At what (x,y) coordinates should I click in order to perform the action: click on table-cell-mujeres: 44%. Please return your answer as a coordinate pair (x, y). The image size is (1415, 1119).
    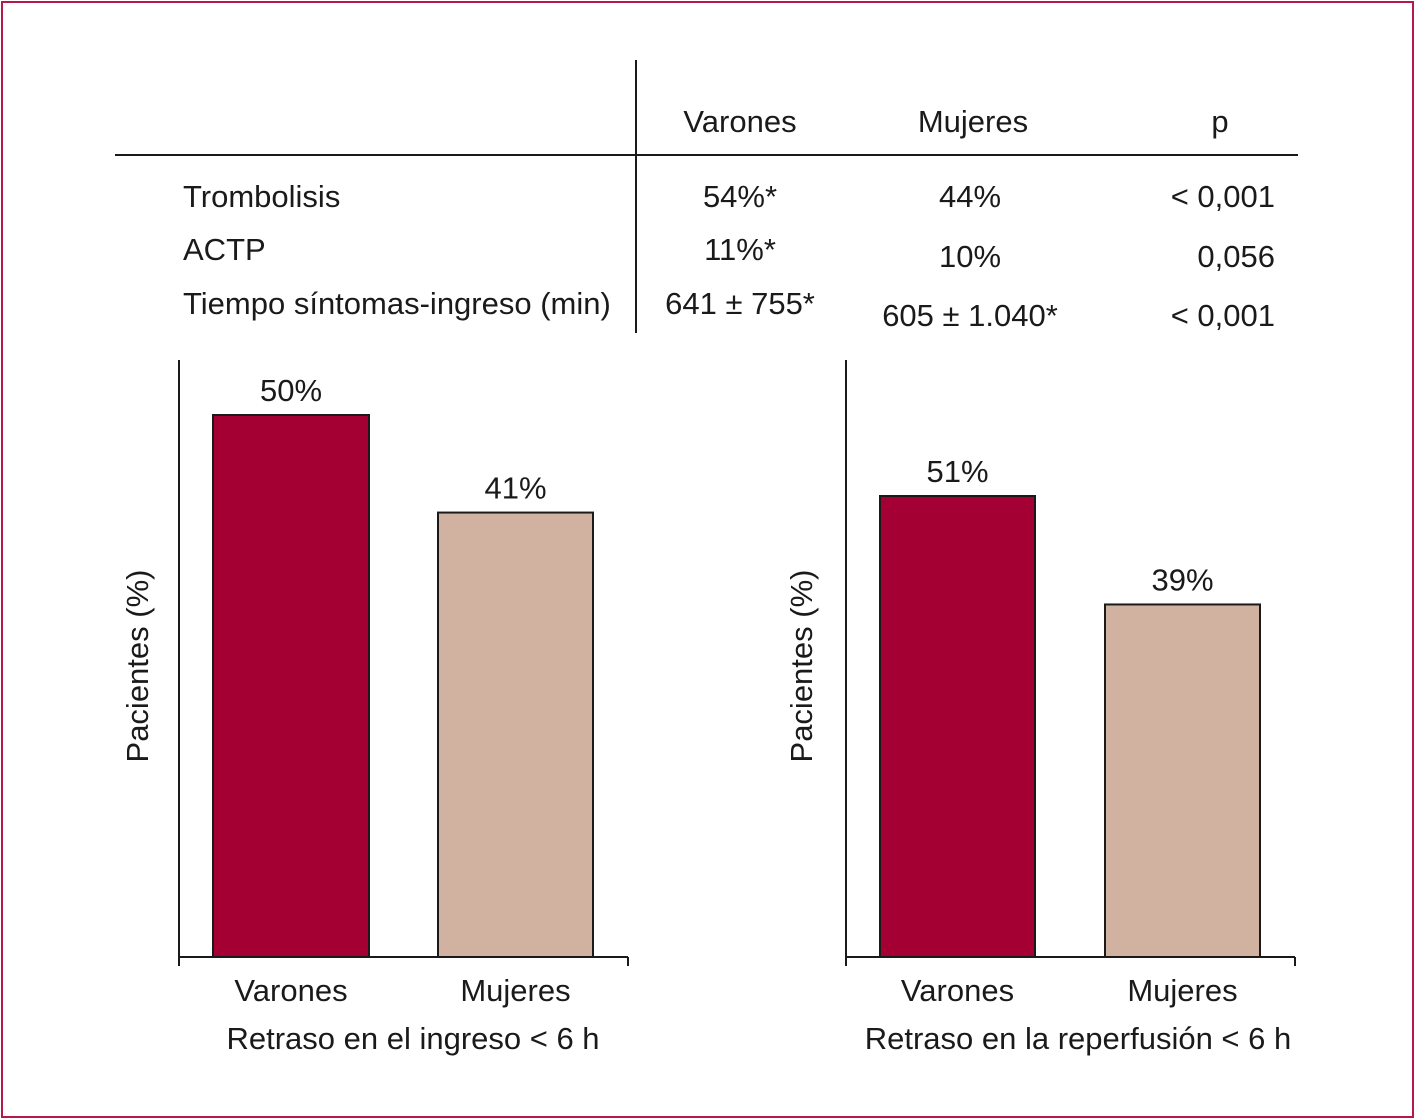
    Looking at the image, I should click on (970, 196).